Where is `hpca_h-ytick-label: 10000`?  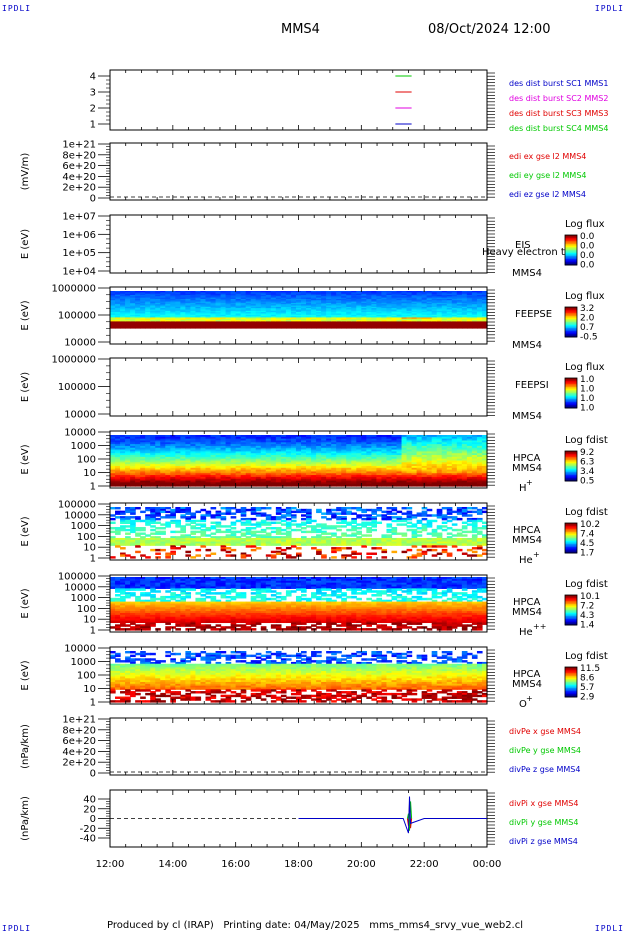
hpca_h-ytick-label: 10000 is located at coordinates (80, 433).